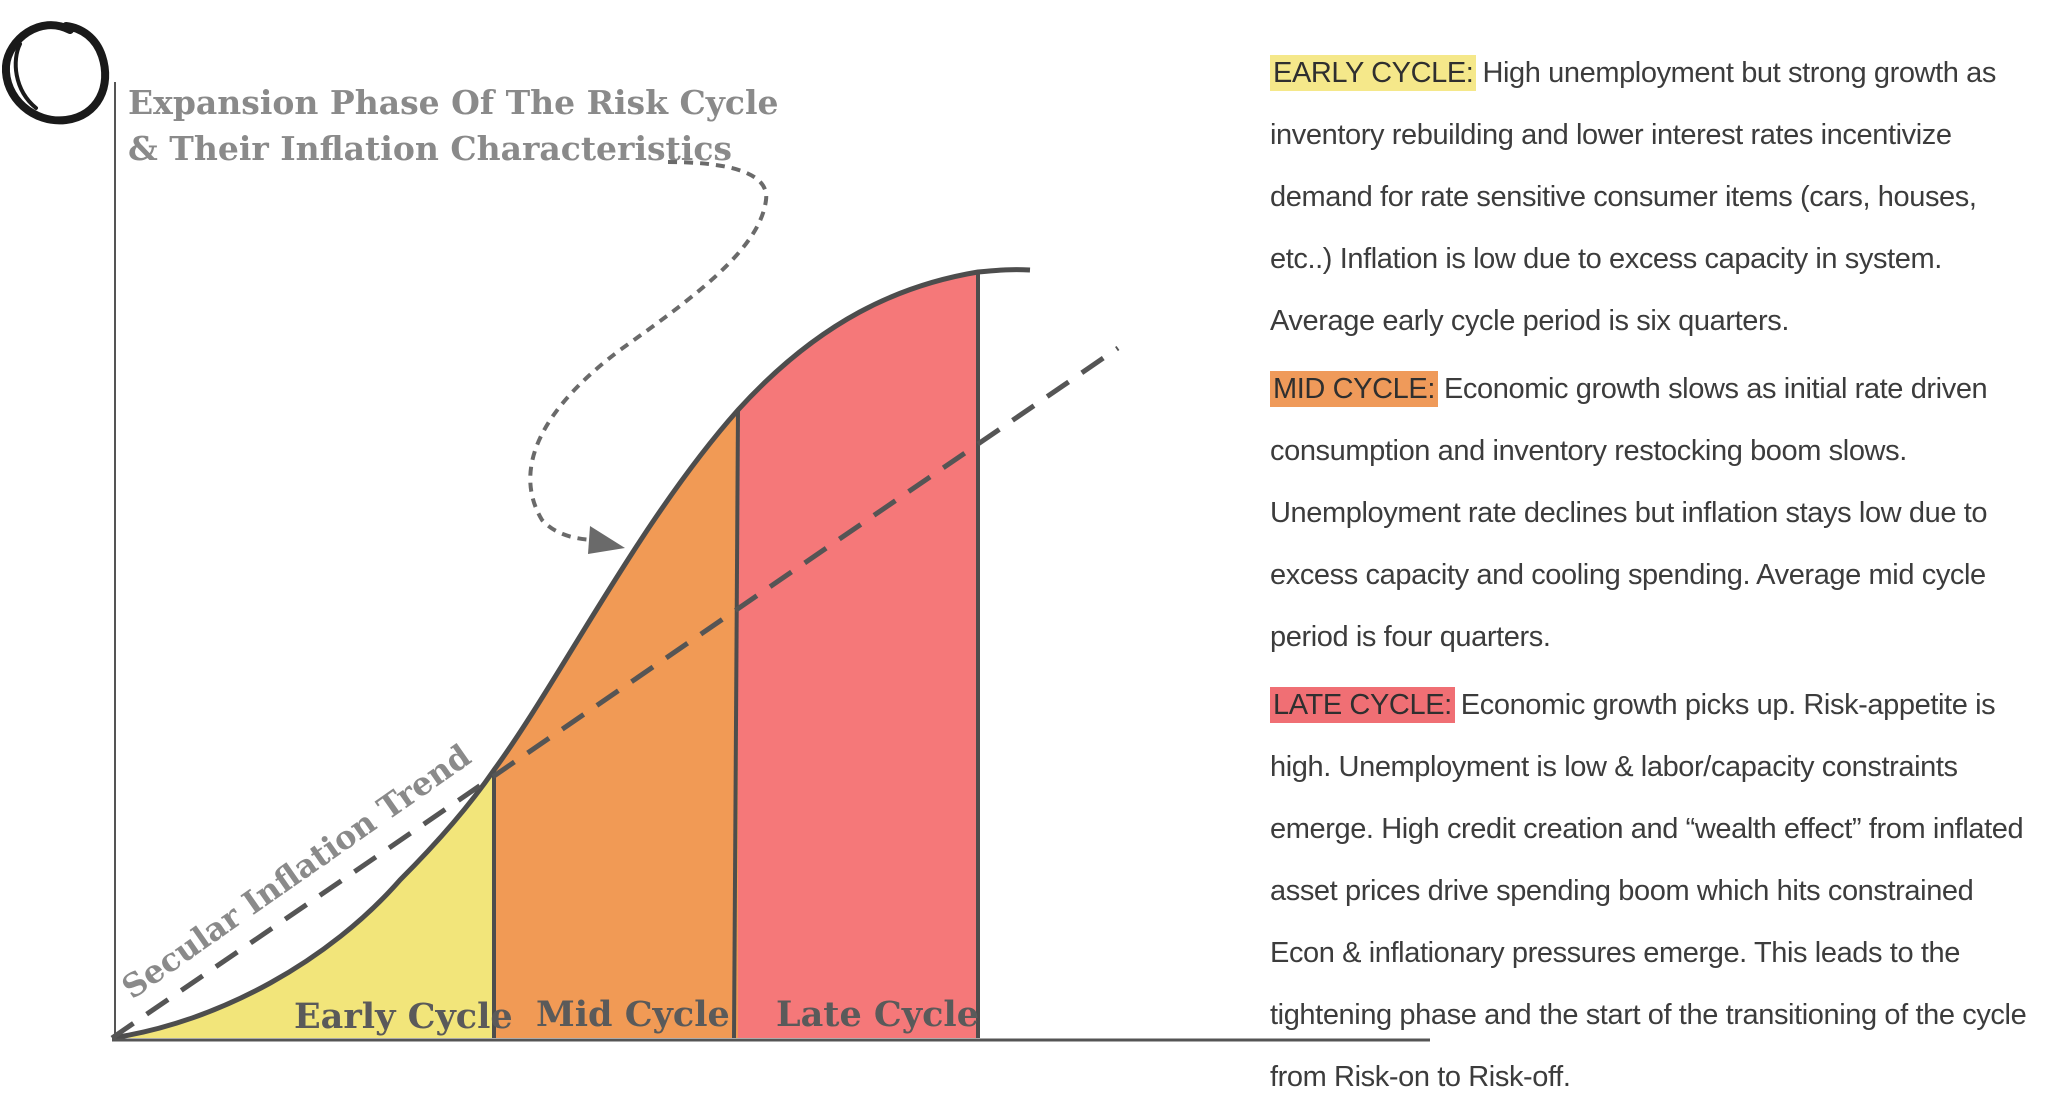  Describe the element at coordinates (453, 102) in the screenshot. I see `diagram-title-line-1: Expansion Phase Of The Risk Cycle` at that location.